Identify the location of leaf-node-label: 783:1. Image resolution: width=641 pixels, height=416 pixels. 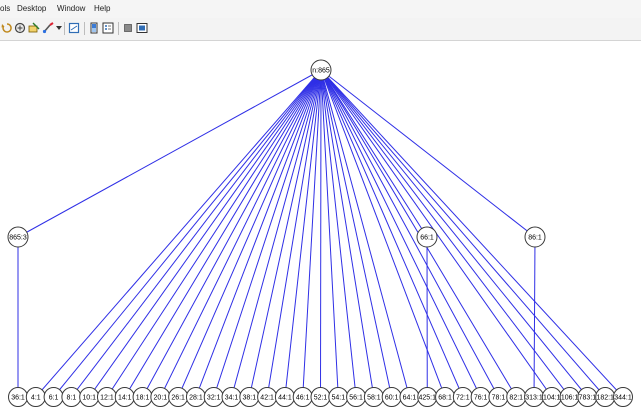
(588, 398).